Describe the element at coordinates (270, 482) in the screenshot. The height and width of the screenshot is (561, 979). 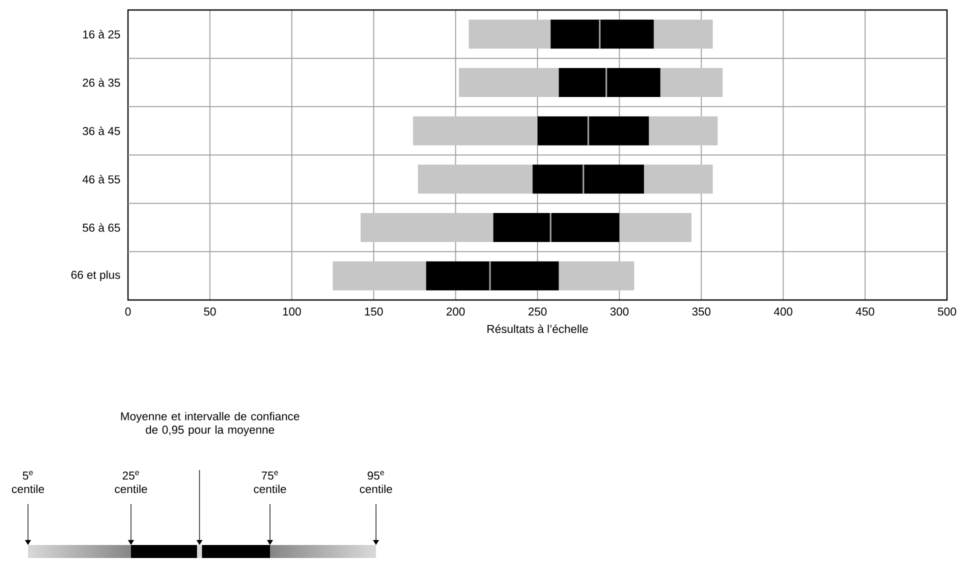
I see `text: 75$^{e}$ centile` at that location.